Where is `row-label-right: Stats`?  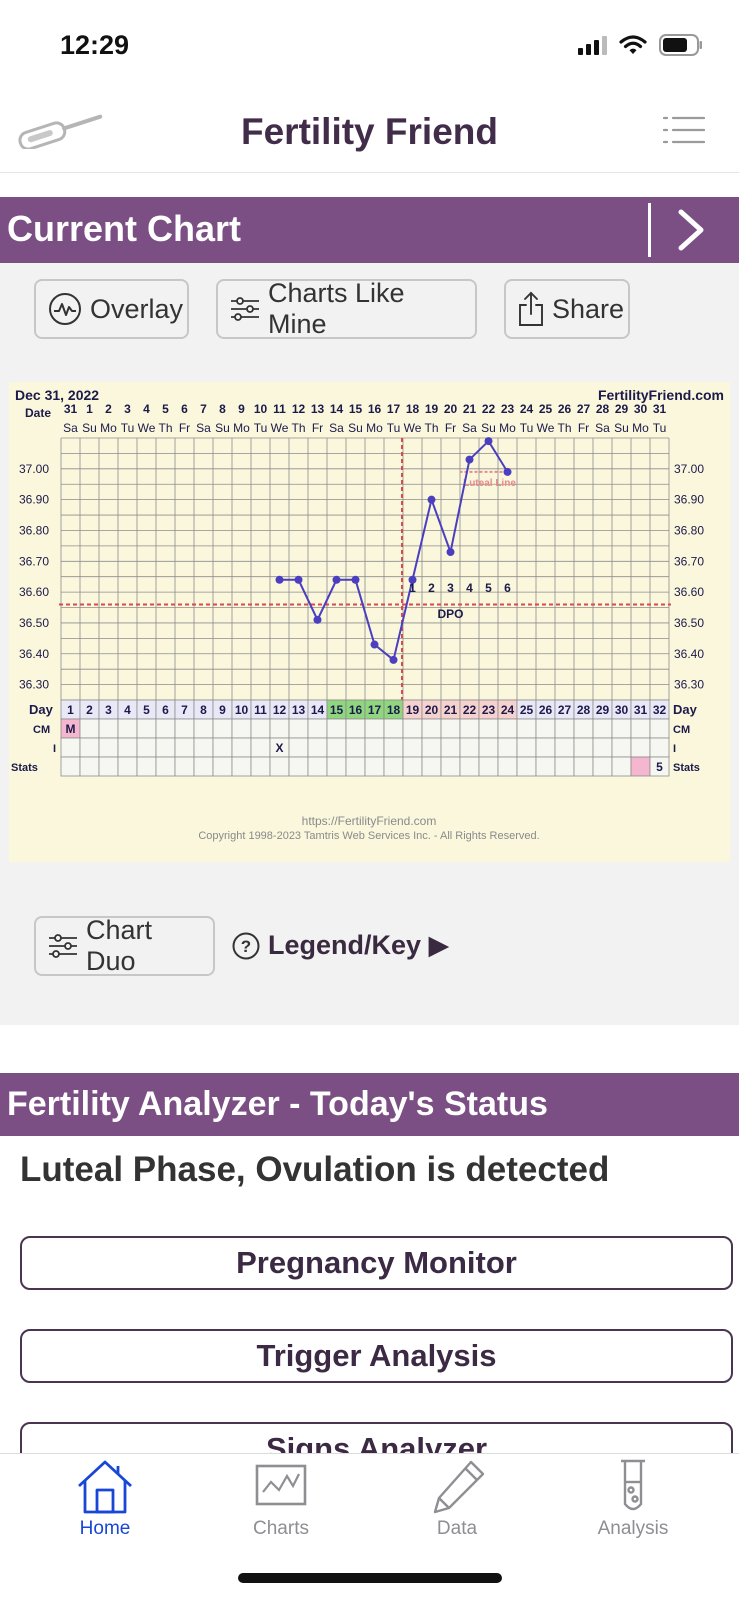 row-label-right: Stats is located at coordinates (686, 768).